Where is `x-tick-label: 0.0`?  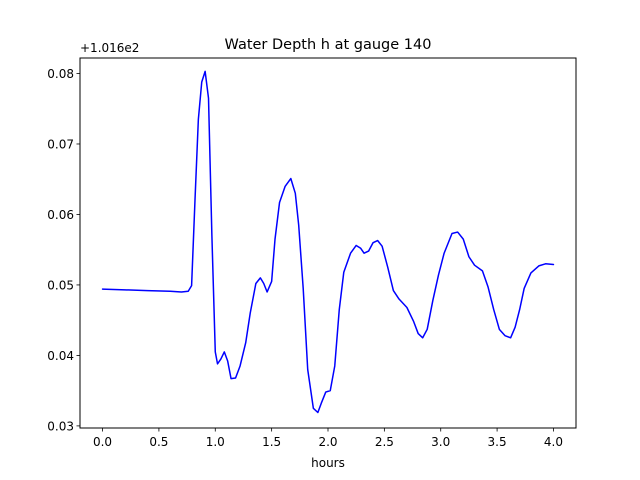 x-tick-label: 0.0 is located at coordinates (102, 442).